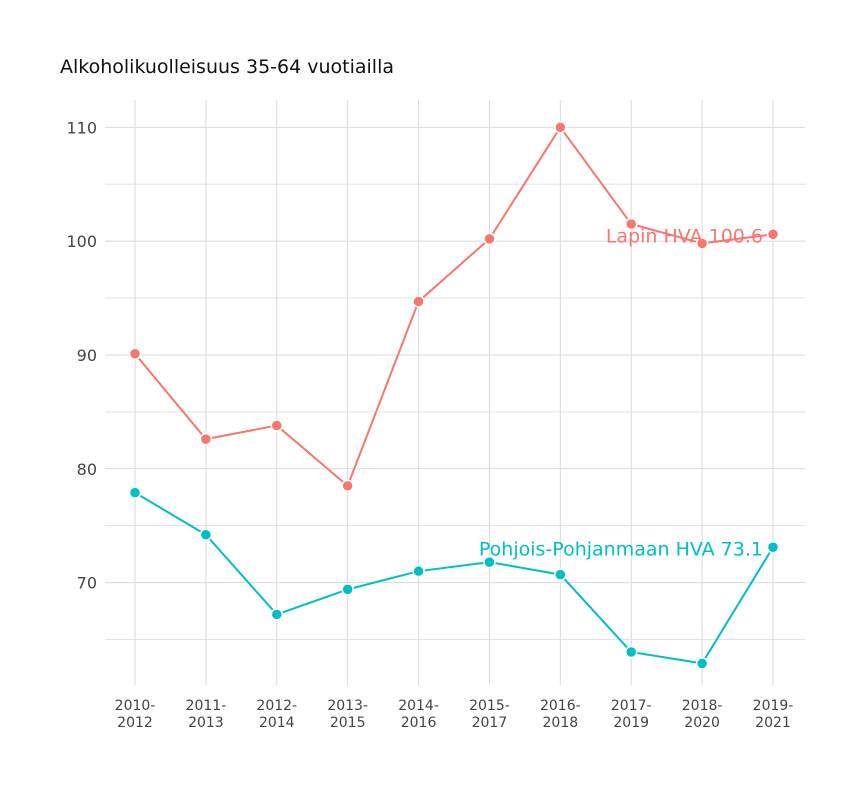 The height and width of the screenshot is (792, 864). I want to click on x-tick-label: 2014-2016, so click(418, 714).